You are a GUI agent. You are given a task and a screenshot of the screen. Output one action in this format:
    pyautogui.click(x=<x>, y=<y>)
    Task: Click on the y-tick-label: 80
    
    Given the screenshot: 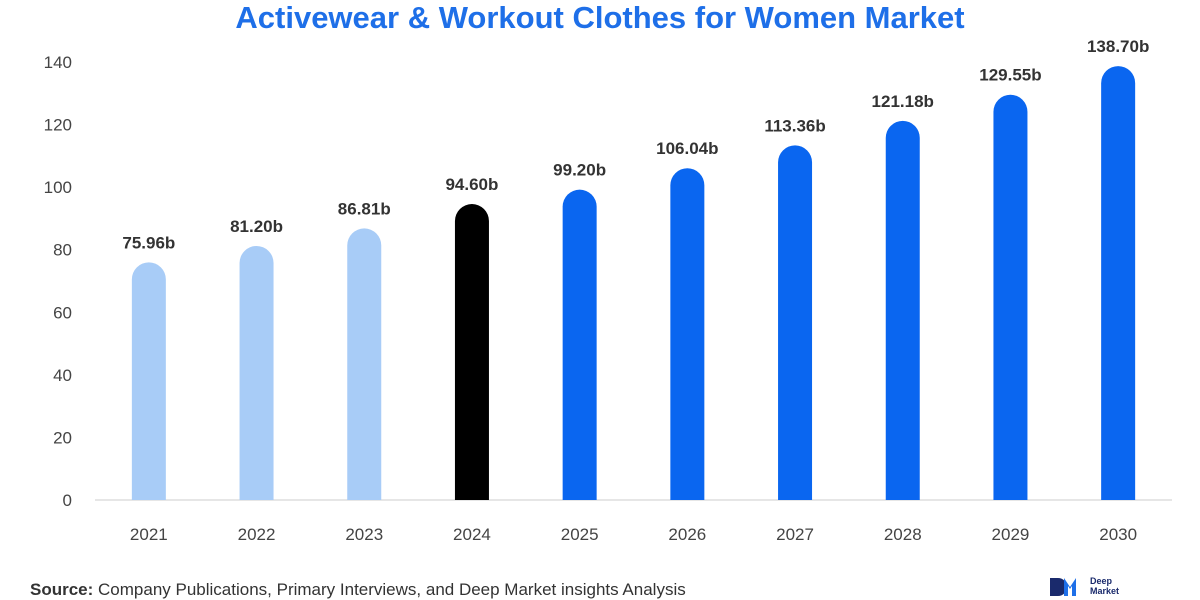 What is the action you would take?
    pyautogui.click(x=62, y=250)
    